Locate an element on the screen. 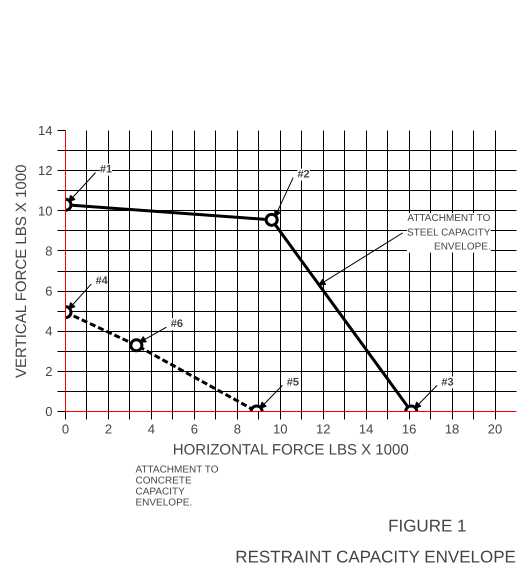 This screenshot has height=571, width=530. x-tick-label: 4 is located at coordinates (152, 429).